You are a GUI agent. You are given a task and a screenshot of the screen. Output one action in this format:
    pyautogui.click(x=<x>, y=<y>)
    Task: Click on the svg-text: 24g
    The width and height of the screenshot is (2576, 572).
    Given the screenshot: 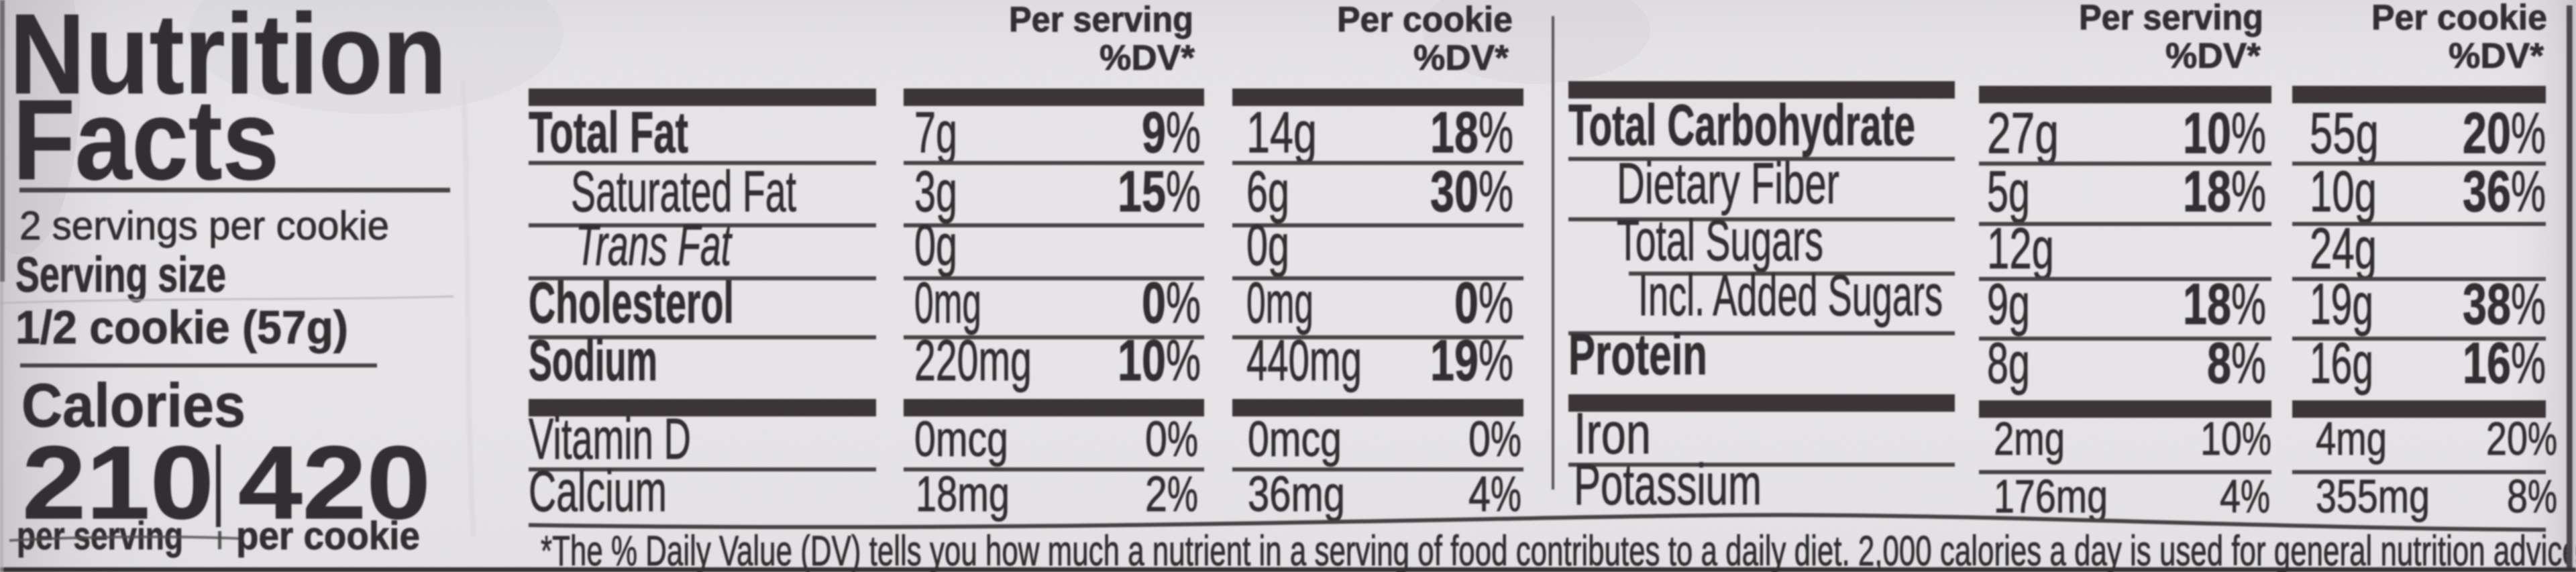 What is the action you would take?
    pyautogui.click(x=2343, y=249)
    